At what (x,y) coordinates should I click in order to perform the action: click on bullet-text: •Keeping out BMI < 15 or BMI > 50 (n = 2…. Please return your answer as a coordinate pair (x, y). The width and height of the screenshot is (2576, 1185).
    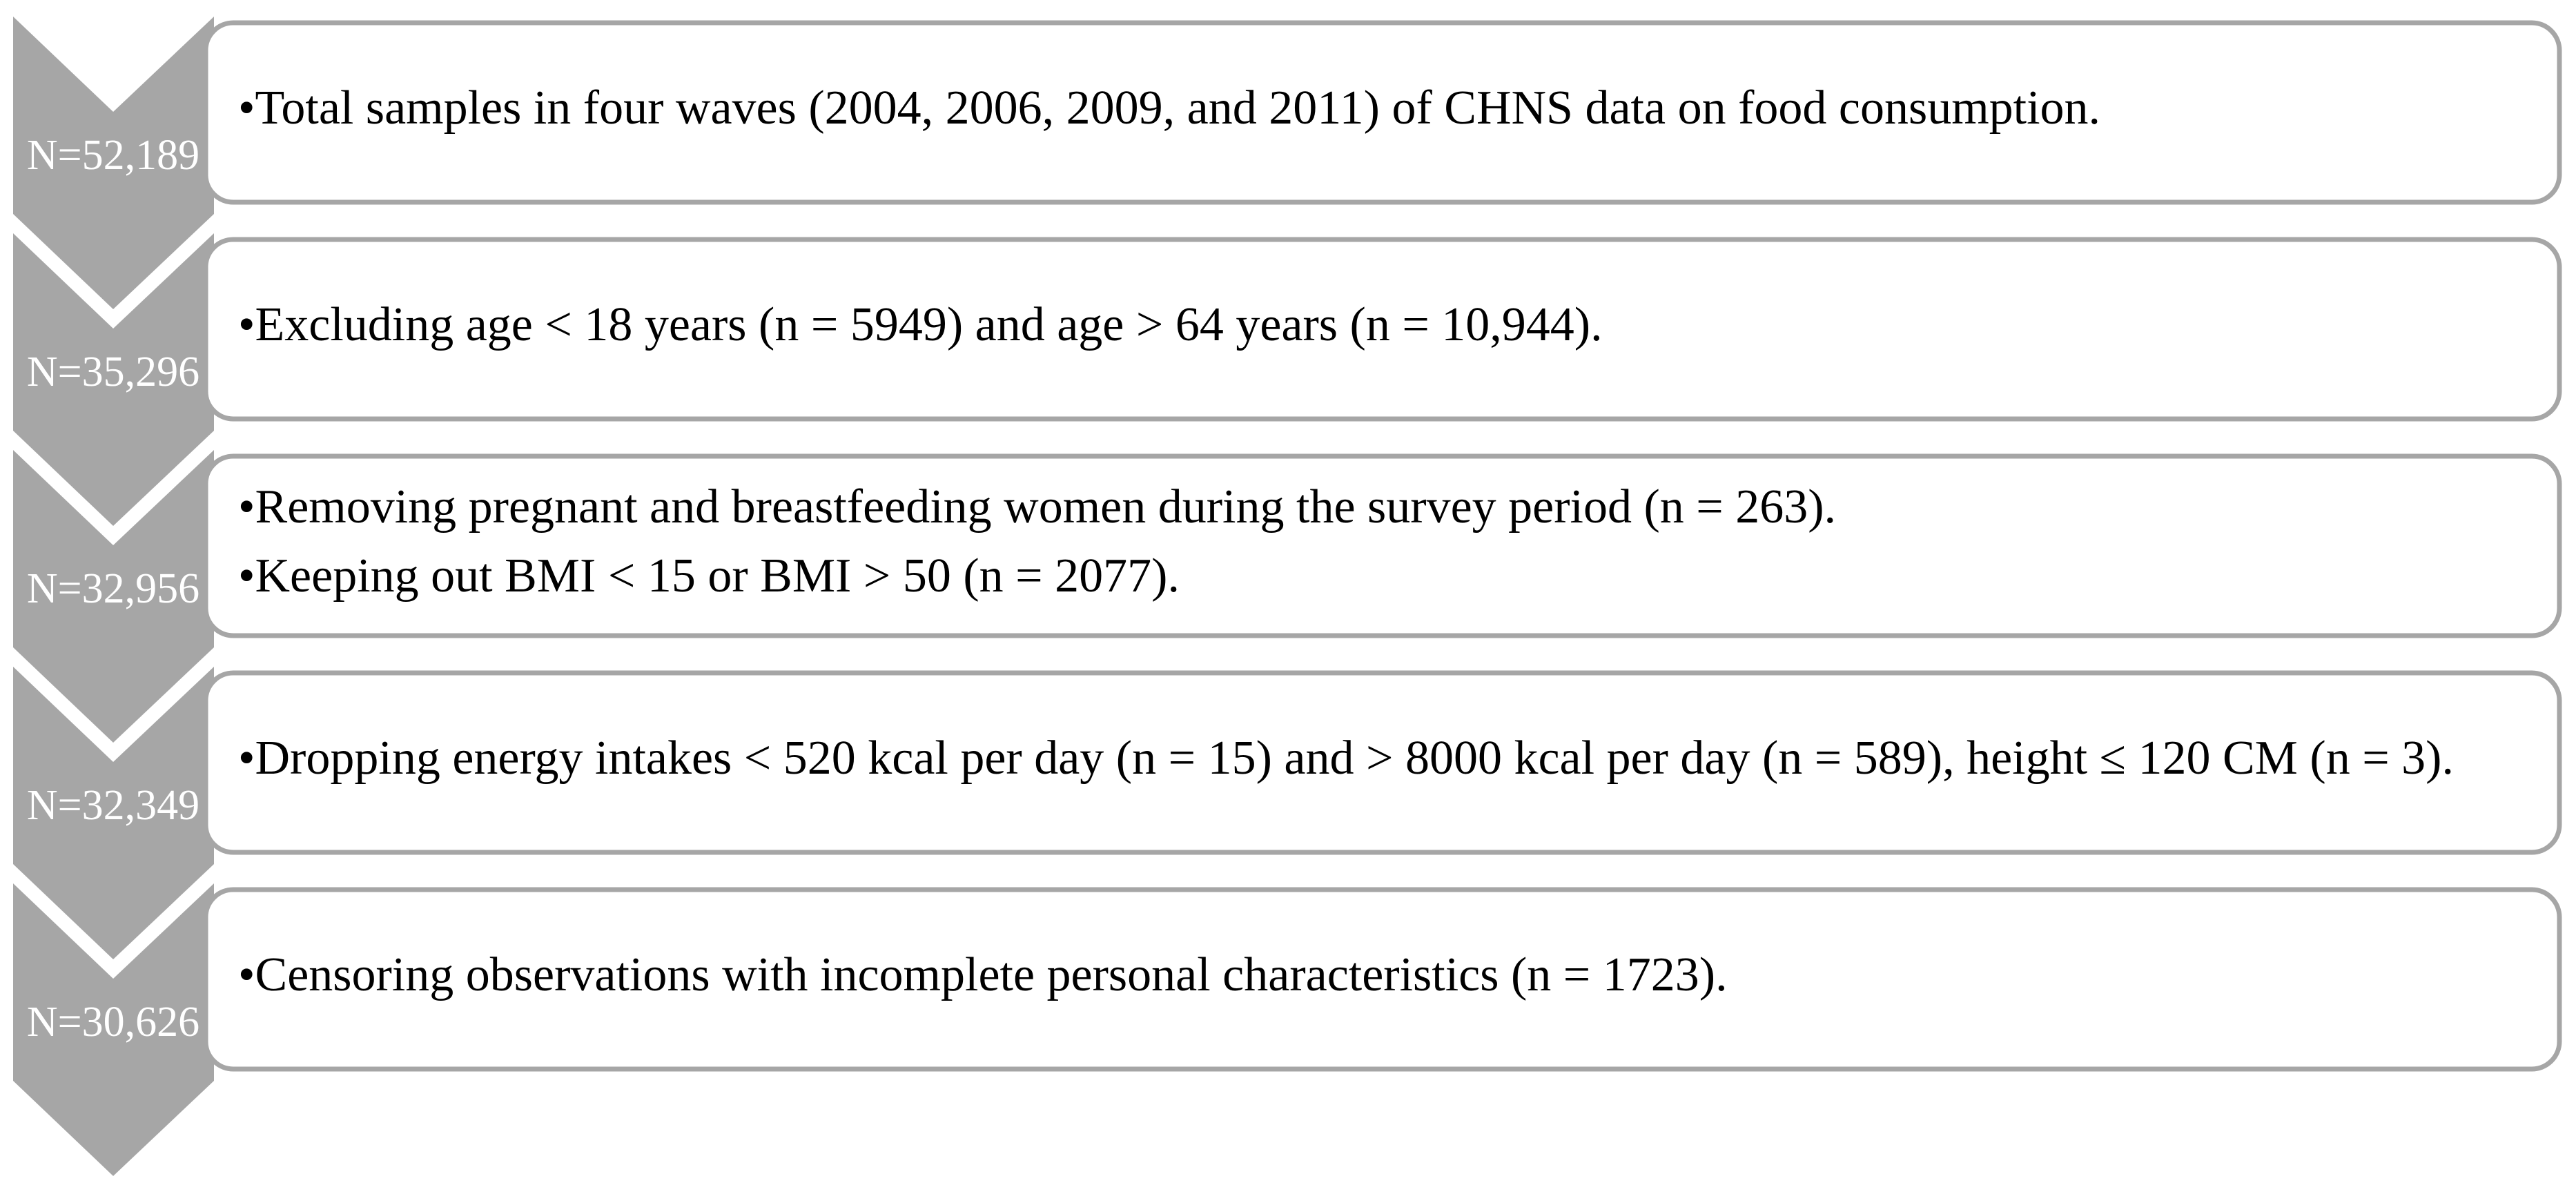
    Looking at the image, I should click on (709, 576).